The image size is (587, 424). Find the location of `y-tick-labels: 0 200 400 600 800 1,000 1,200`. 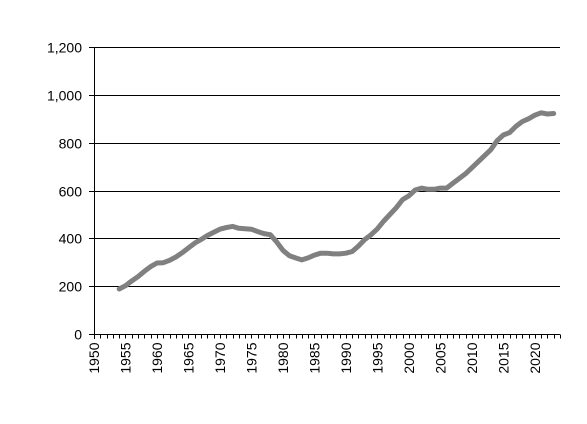

y-tick-labels: 0 200 400 600 800 1,000 1,200 is located at coordinates (64, 191).